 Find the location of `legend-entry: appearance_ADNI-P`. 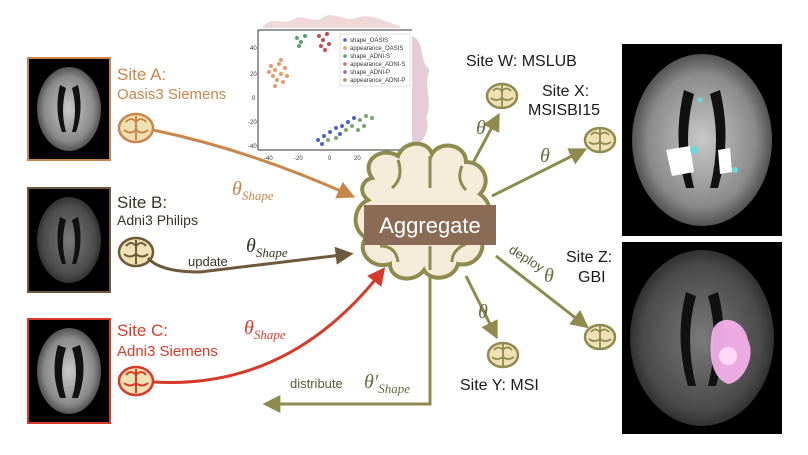

legend-entry: appearance_ADNI-P is located at coordinates (377, 81).